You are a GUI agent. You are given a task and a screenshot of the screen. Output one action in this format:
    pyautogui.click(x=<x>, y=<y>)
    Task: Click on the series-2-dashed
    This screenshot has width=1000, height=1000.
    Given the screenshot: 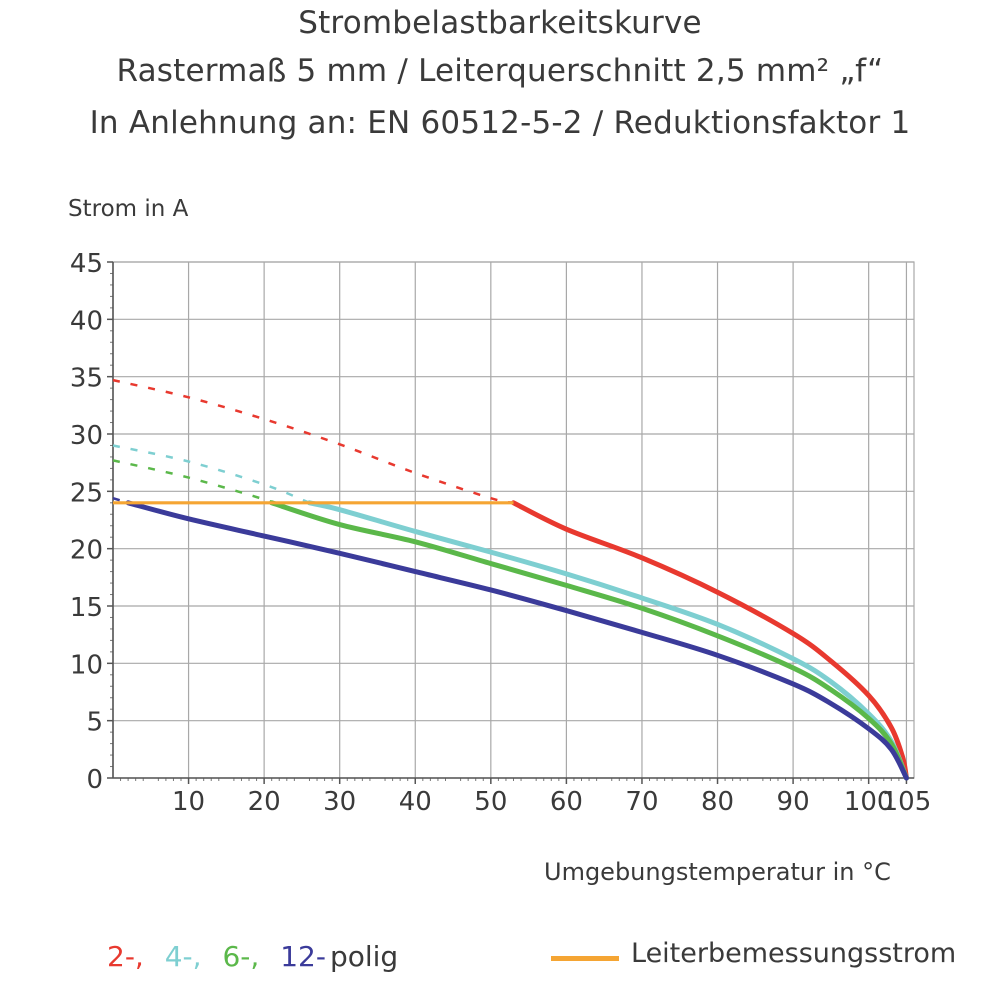 What is the action you would take?
    pyautogui.click(x=313, y=441)
    